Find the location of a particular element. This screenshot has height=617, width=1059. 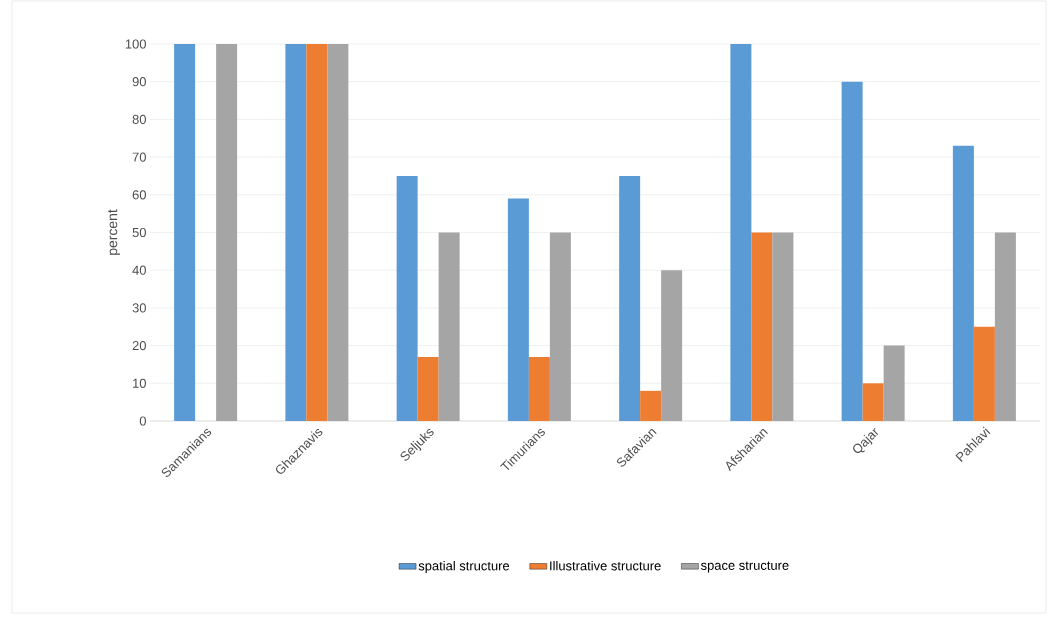

y-tick-label: 80 is located at coordinates (139, 119).